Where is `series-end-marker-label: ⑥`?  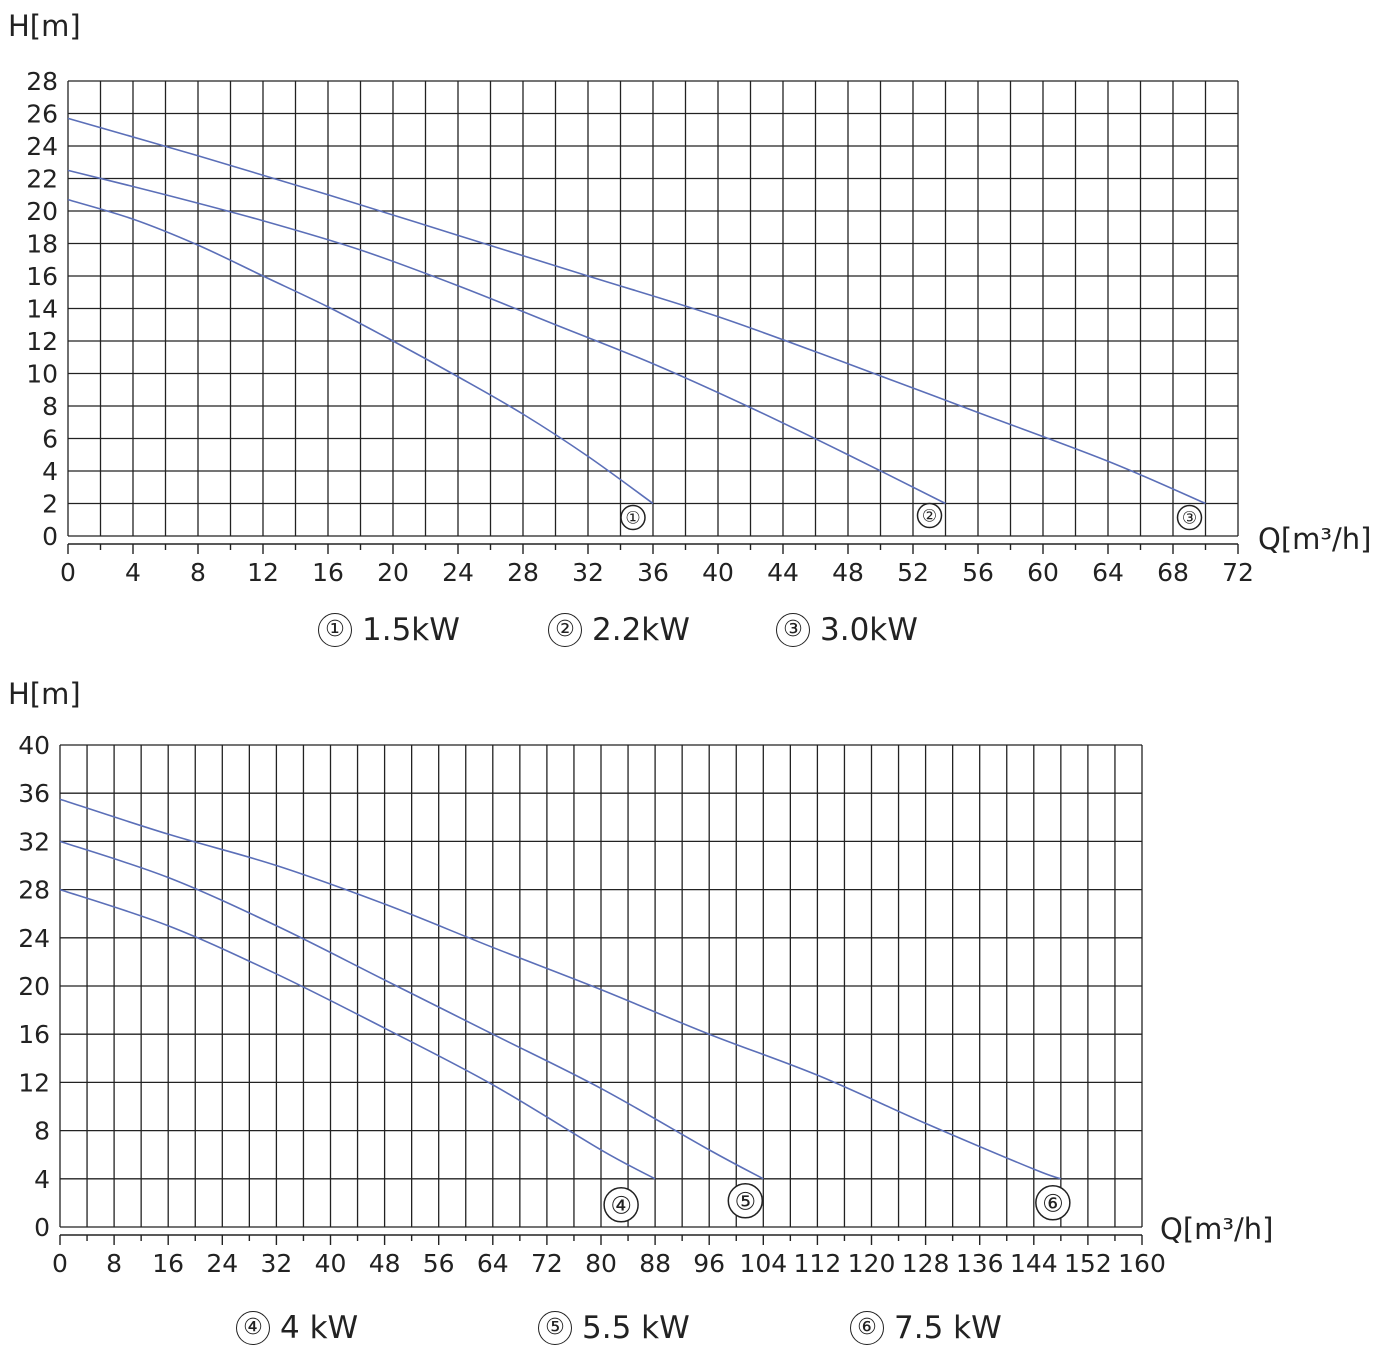 series-end-marker-label: ⑥ is located at coordinates (1053, 1203).